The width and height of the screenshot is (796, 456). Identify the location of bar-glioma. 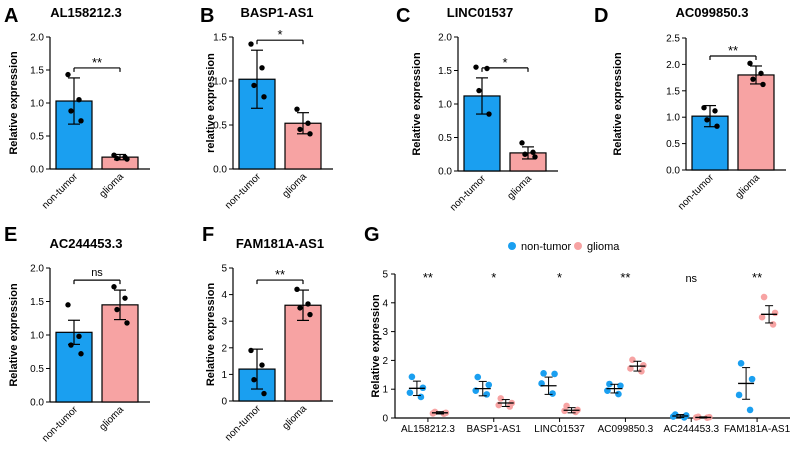
(303, 353).